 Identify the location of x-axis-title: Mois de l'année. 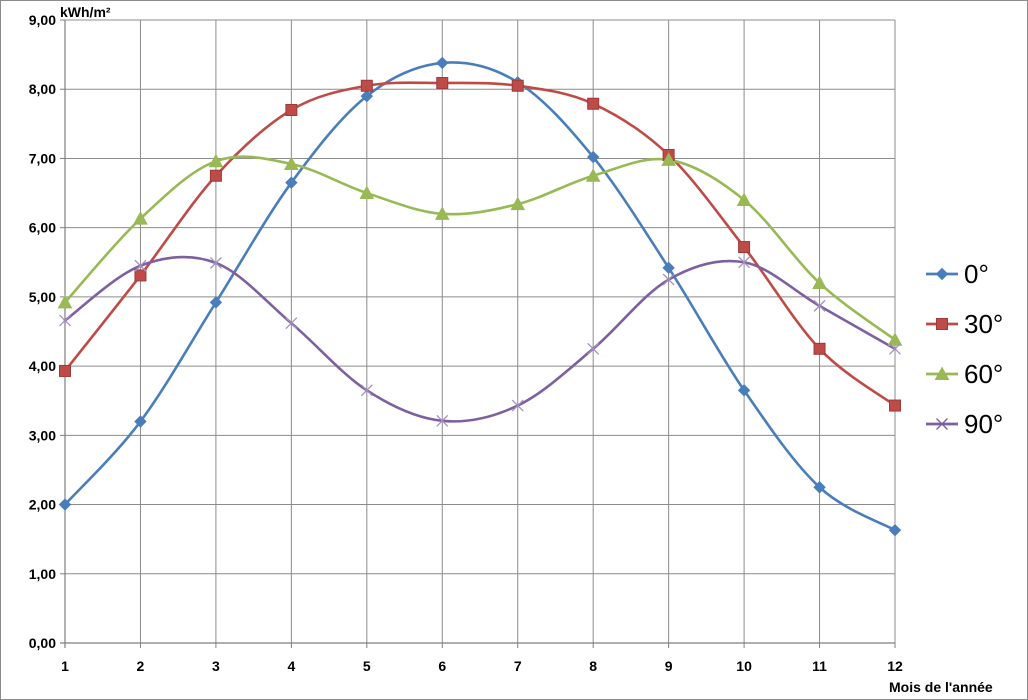
(941, 687).